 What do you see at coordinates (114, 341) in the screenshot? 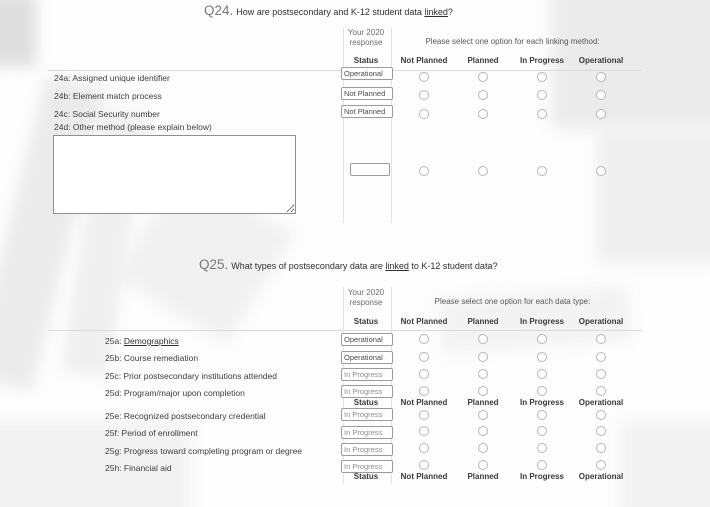
I see `row-label-25a-prefix: 25a:` at bounding box center [114, 341].